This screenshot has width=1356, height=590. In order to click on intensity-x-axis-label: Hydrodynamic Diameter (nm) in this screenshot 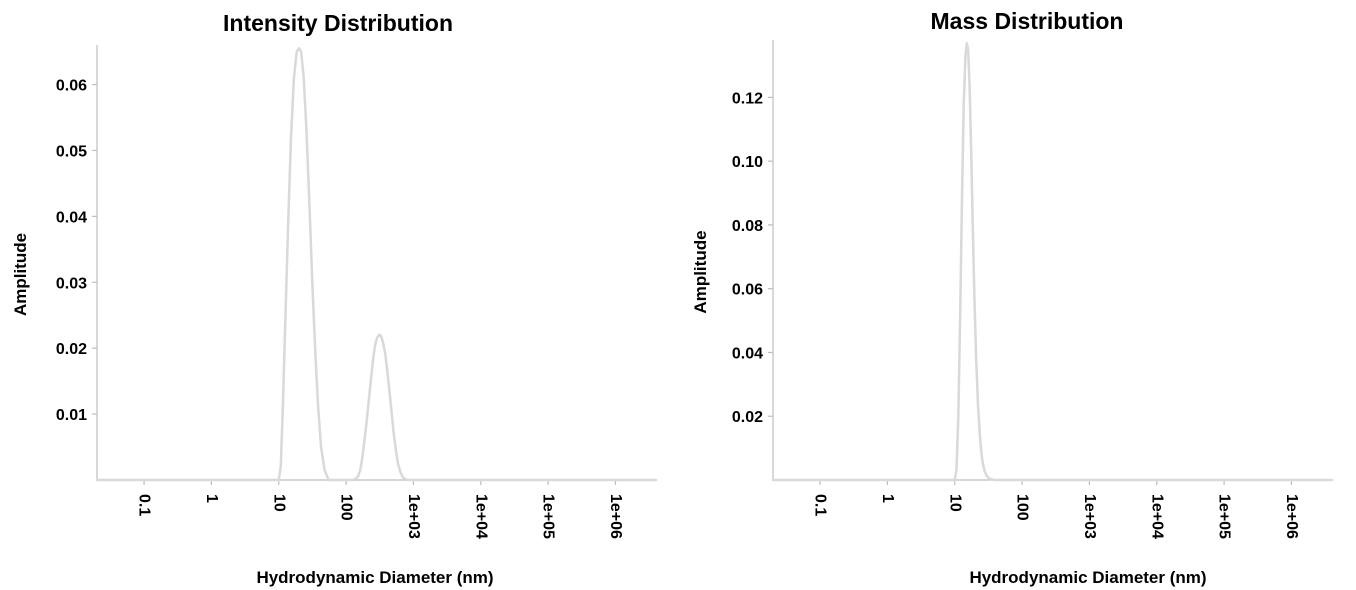, I will do `click(374, 577)`.